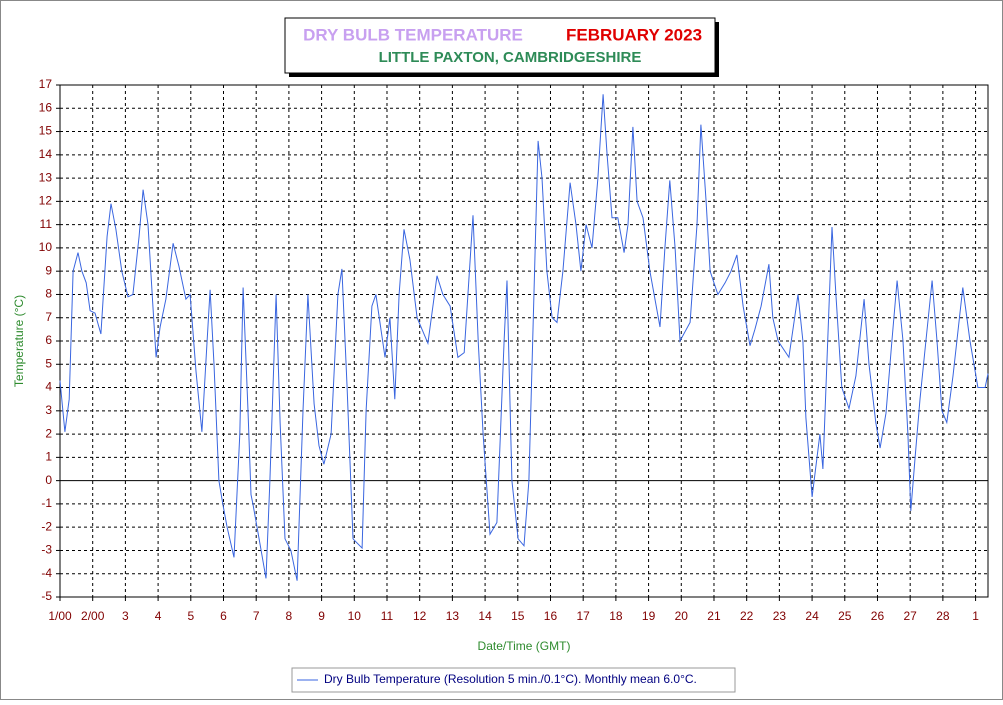  I want to click on x-tick-label: 10, so click(355, 616).